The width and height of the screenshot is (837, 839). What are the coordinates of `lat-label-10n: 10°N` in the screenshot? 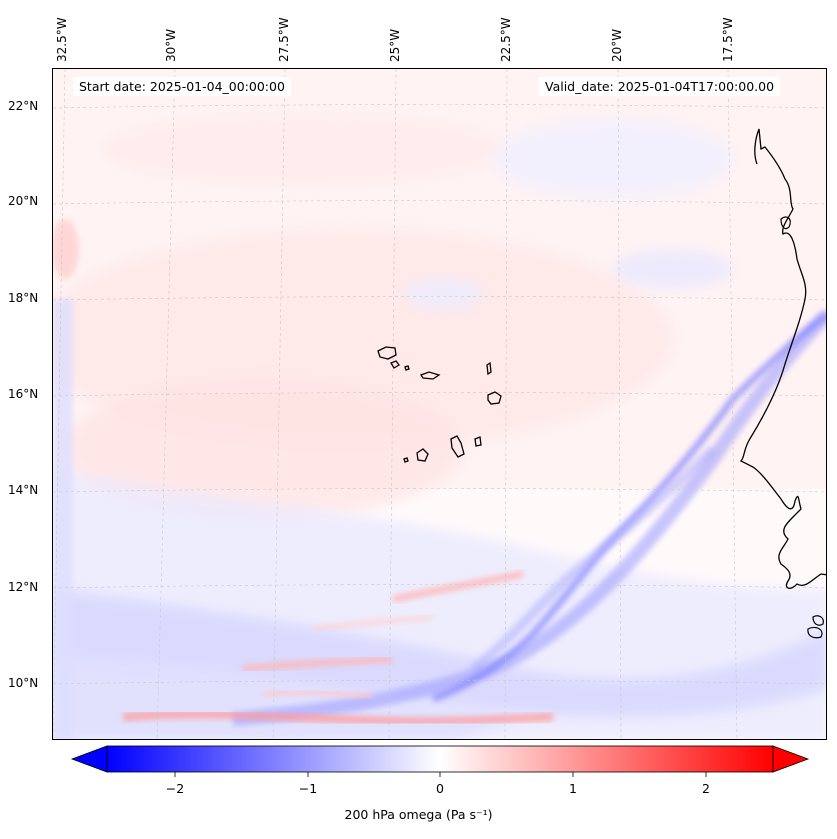 It's located at (23, 683).